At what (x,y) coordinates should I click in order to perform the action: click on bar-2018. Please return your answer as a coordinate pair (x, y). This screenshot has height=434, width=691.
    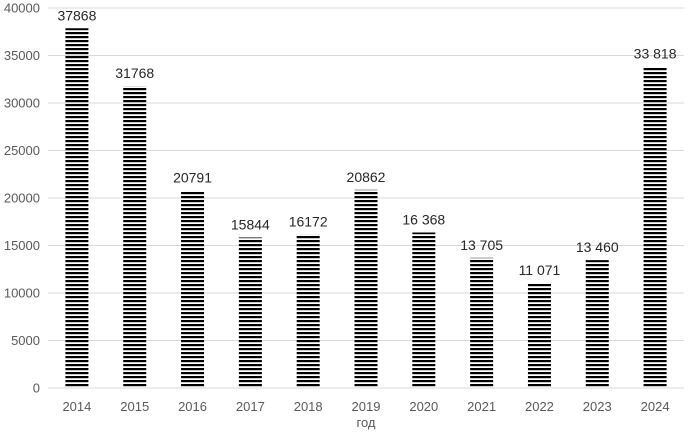
    Looking at the image, I should click on (308, 311).